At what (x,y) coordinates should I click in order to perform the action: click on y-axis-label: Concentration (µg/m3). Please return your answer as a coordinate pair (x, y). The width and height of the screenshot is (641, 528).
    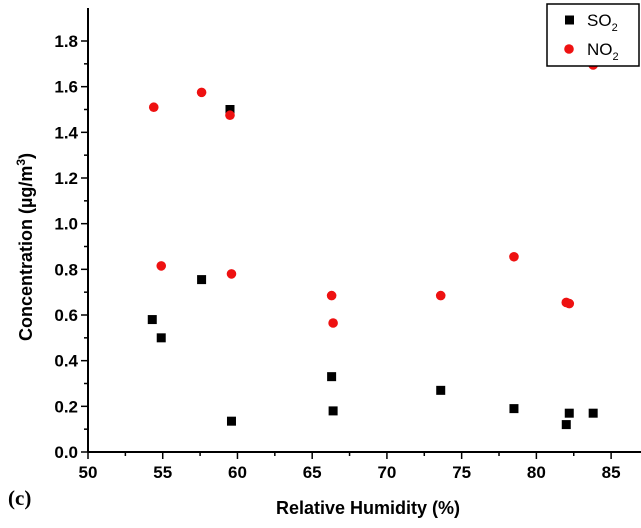
    Looking at the image, I should click on (25, 247).